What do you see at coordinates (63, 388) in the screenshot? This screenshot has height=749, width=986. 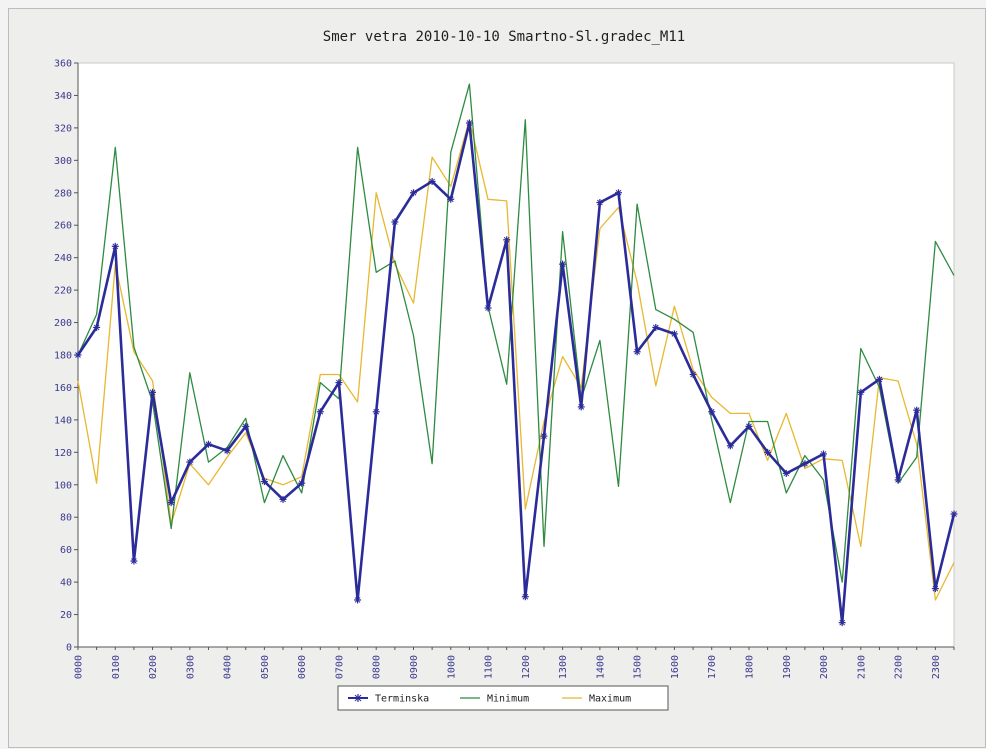 I see `y-tick-label: 160` at bounding box center [63, 388].